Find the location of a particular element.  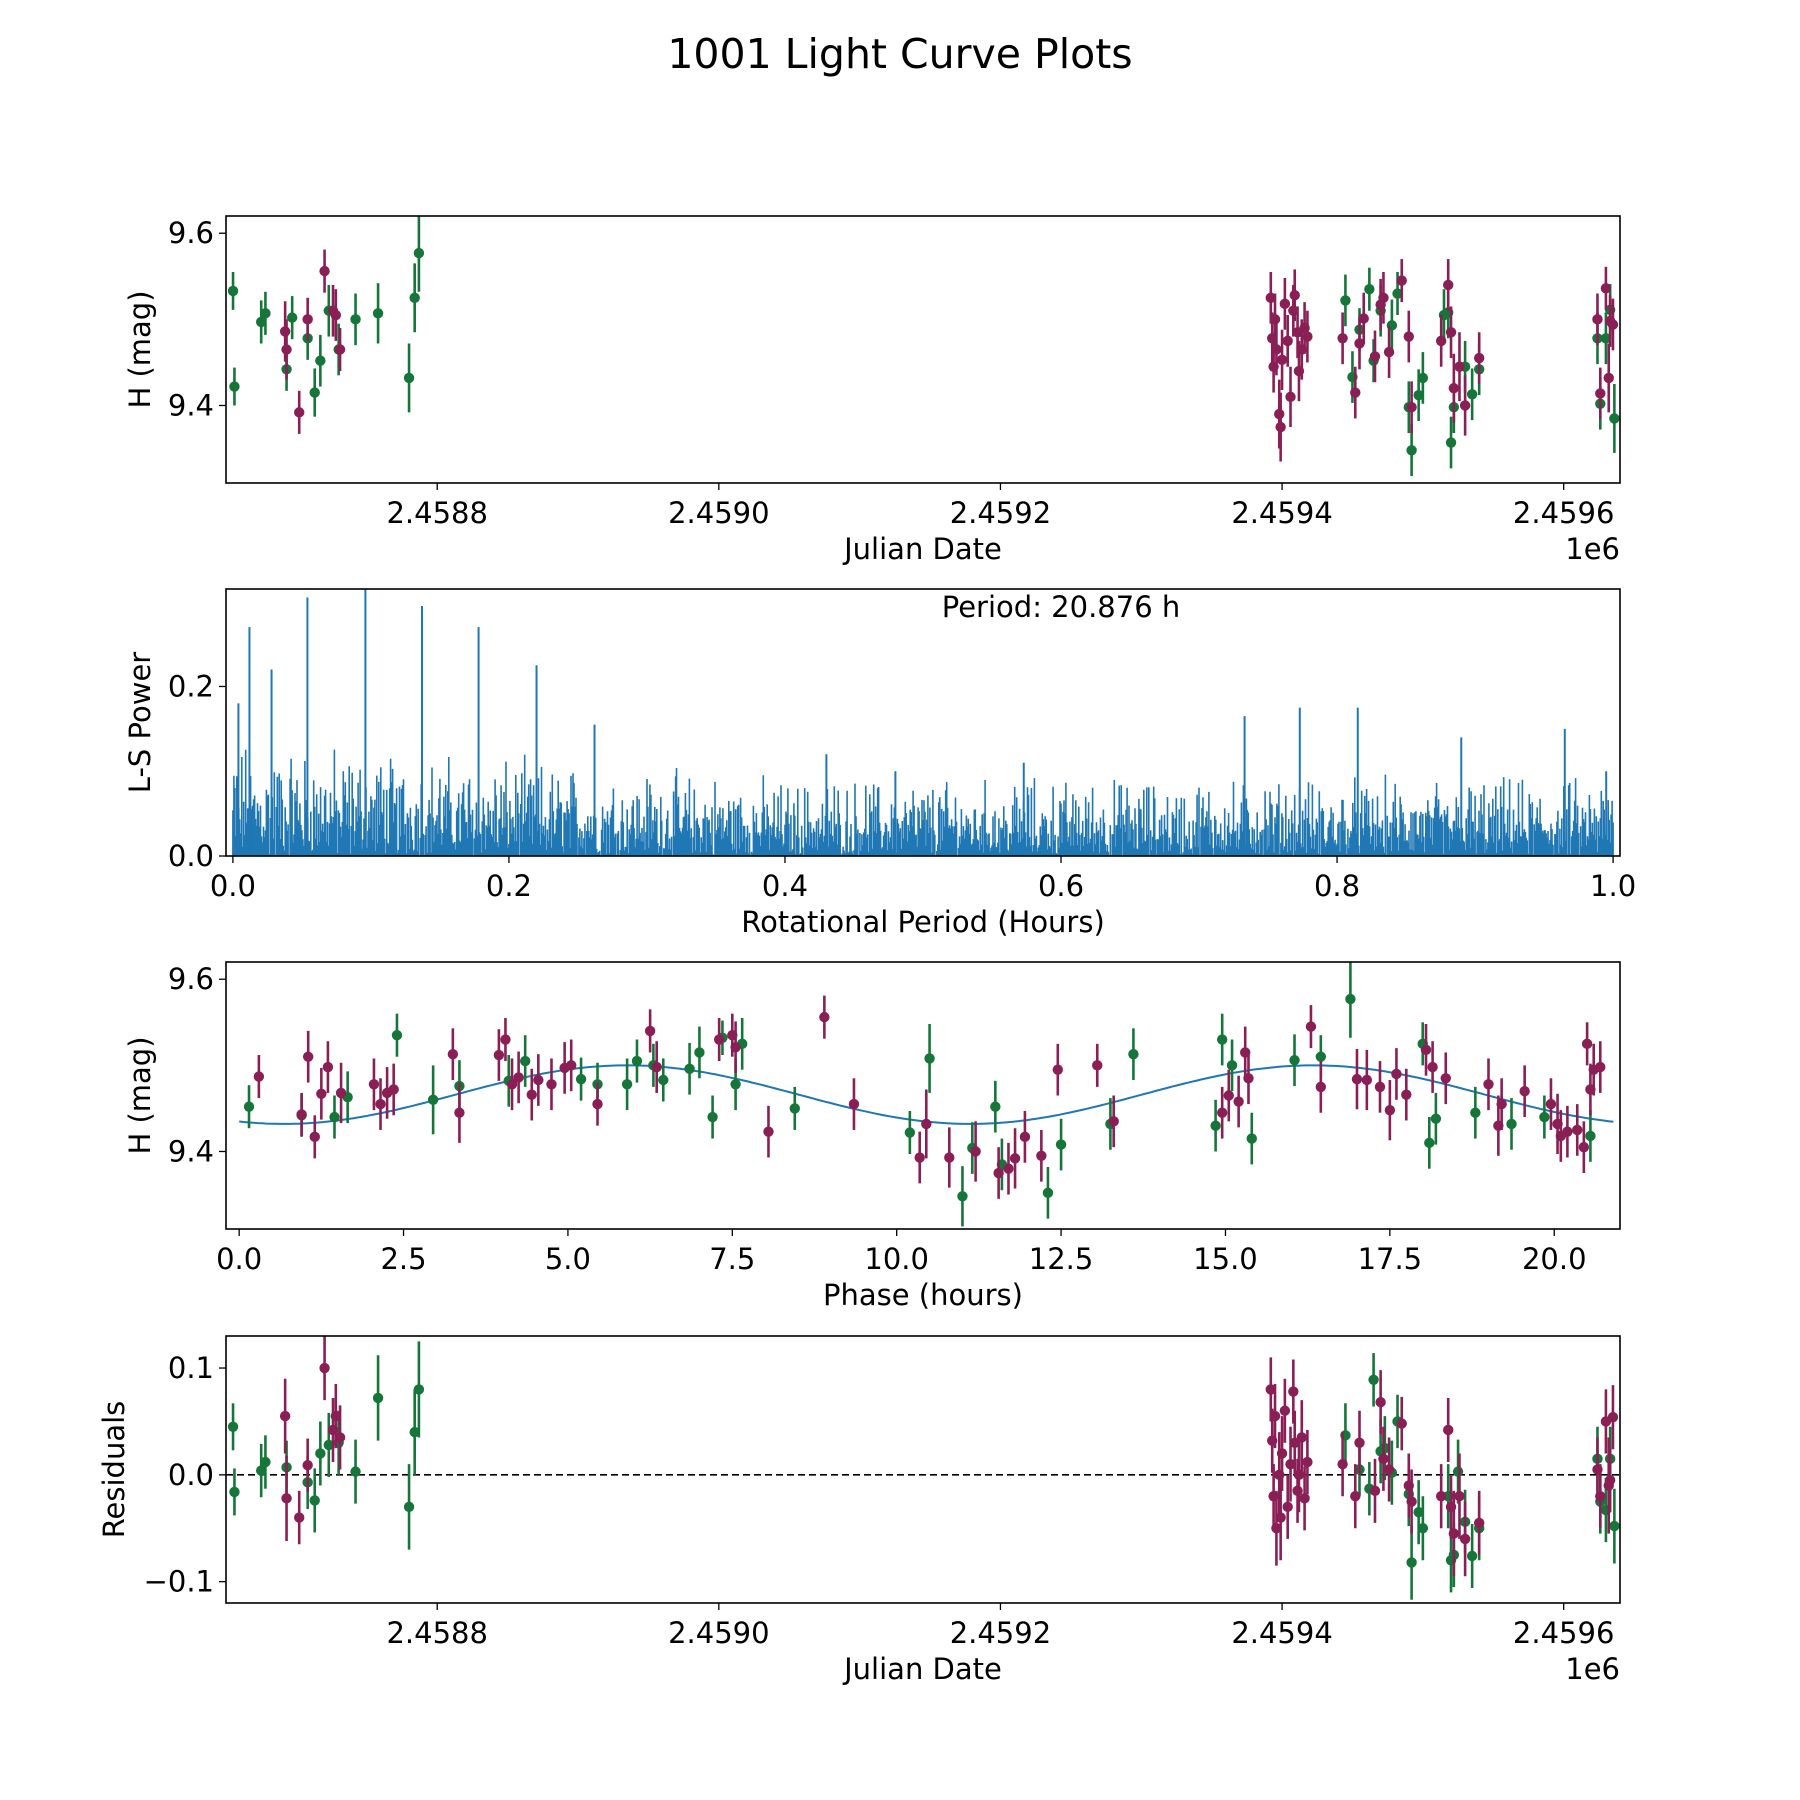

x-tick-label: 20.0 is located at coordinates (1554, 1259).